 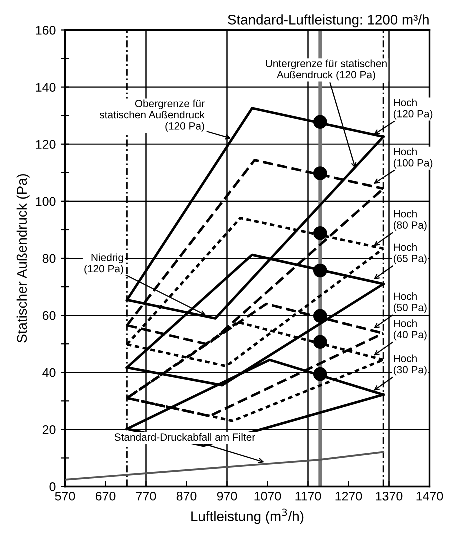 I want to click on y-tick-label: 160, so click(x=46, y=30).